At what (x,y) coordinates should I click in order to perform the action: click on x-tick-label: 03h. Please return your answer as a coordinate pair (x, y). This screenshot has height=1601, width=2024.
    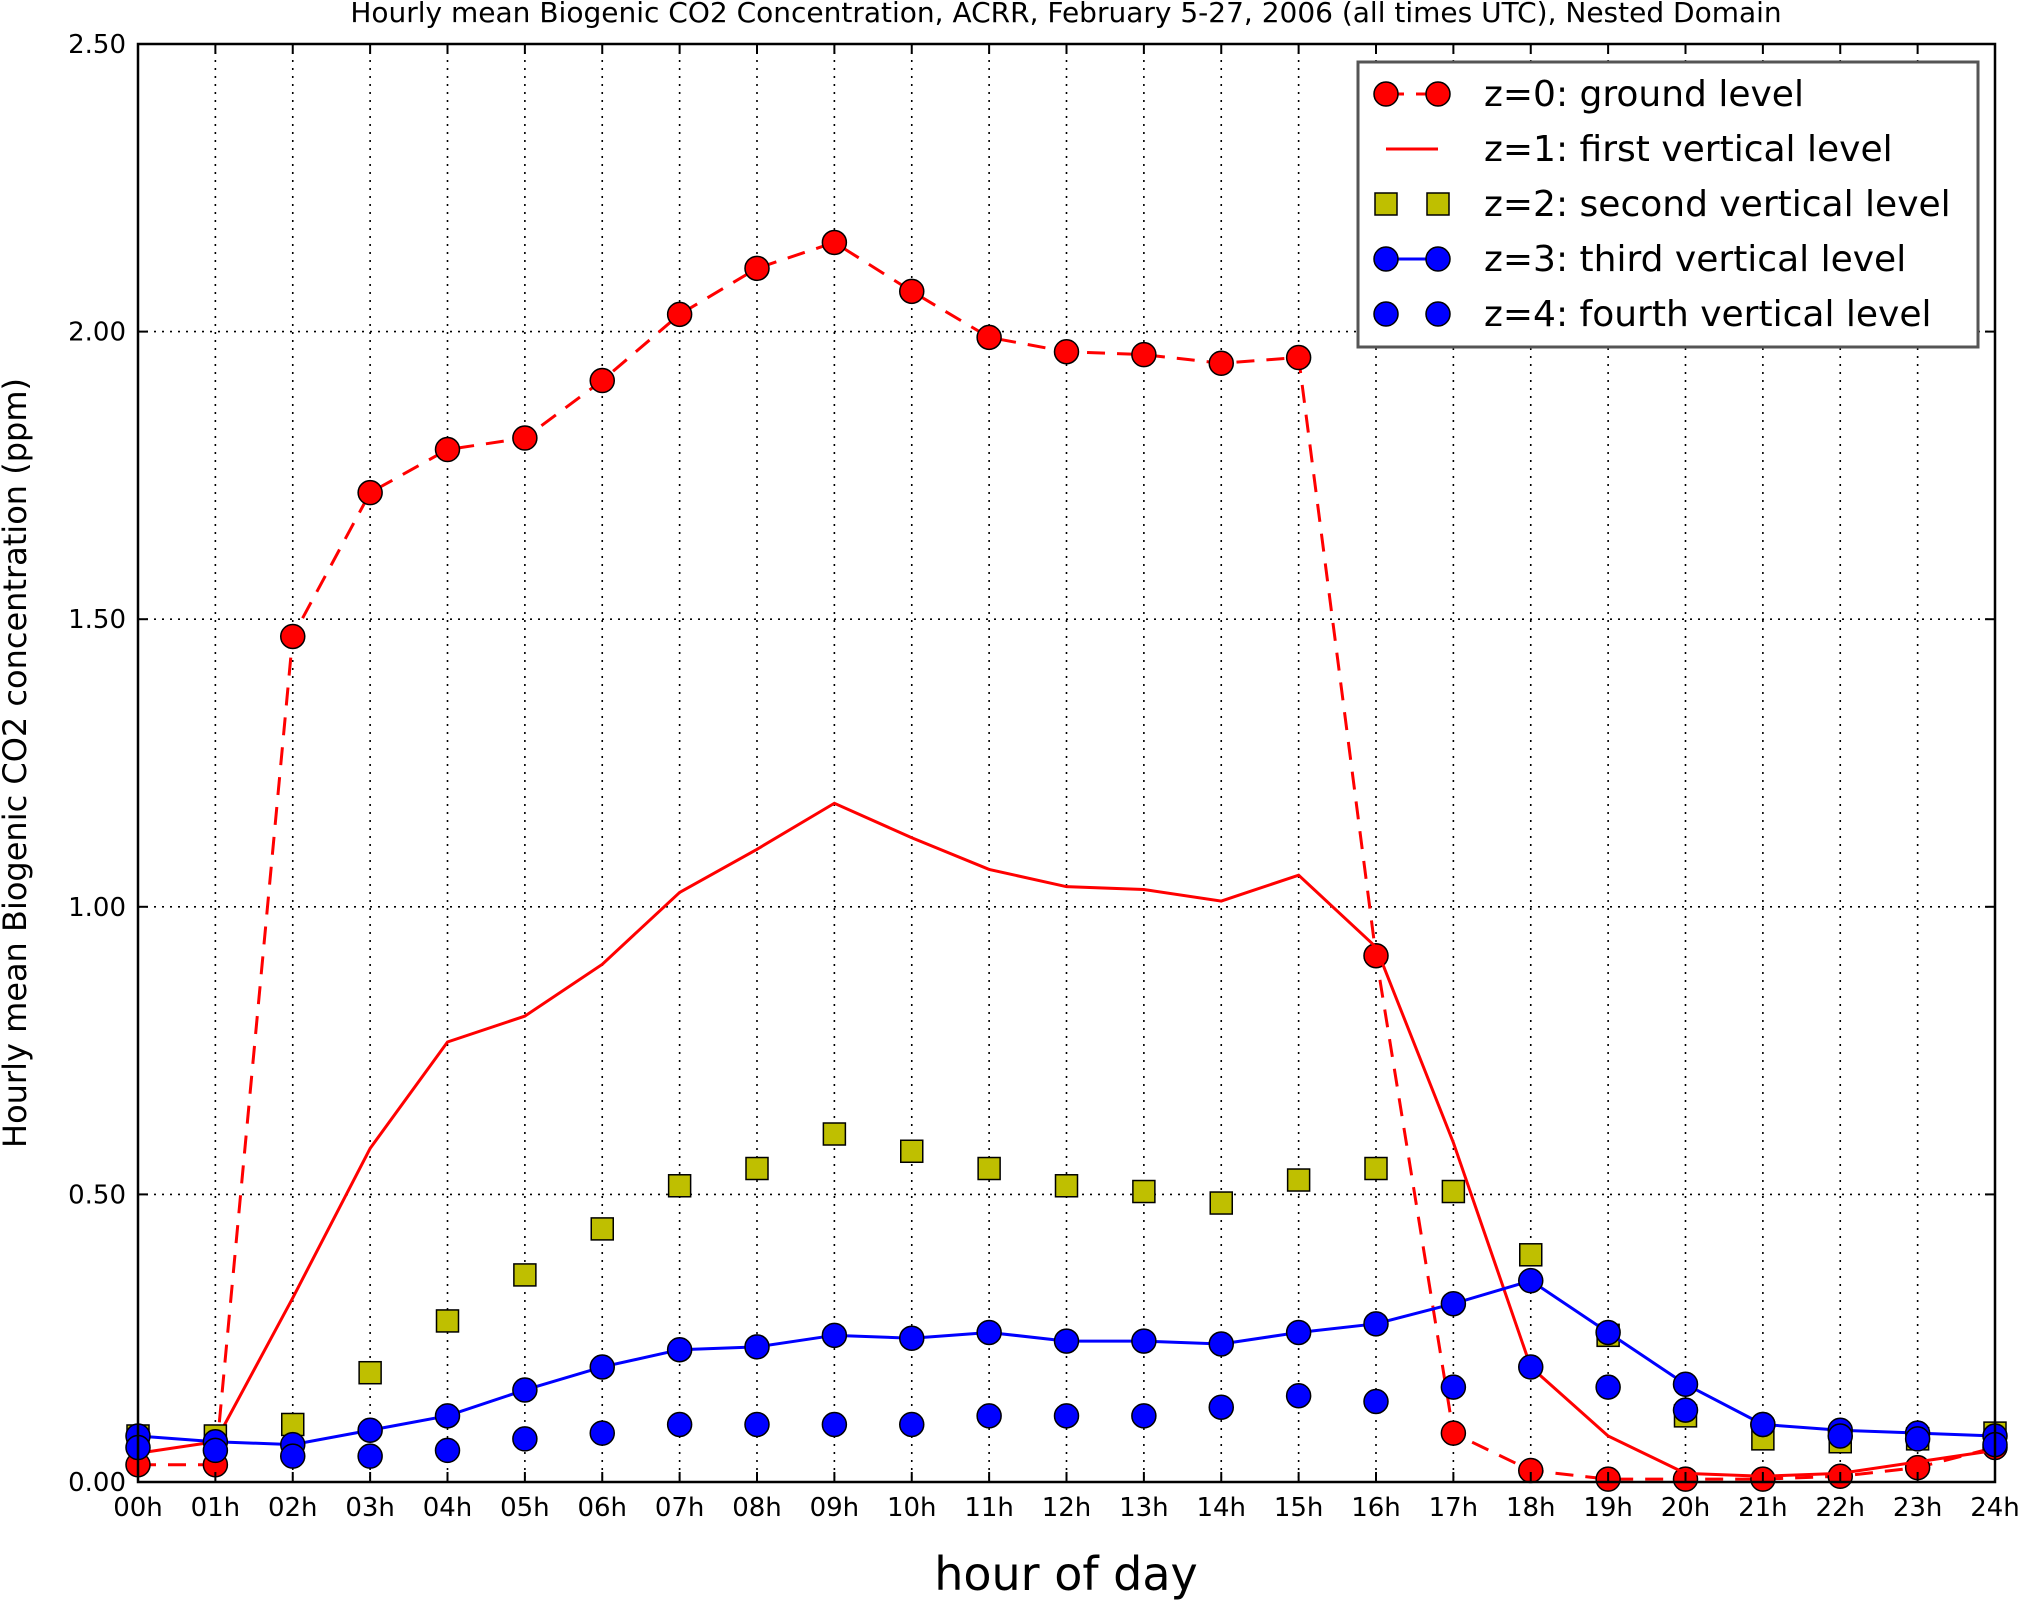
    Looking at the image, I should click on (370, 1508).